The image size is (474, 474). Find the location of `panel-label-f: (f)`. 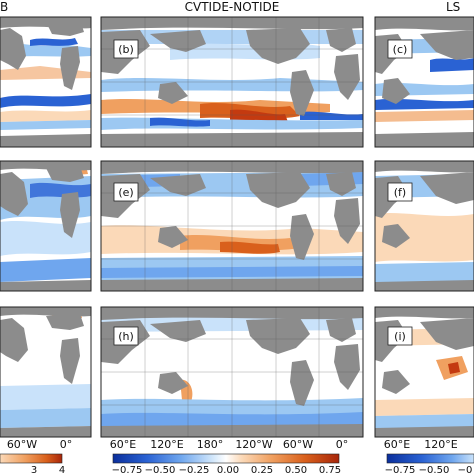

panel-label-f: (f) is located at coordinates (400, 192).